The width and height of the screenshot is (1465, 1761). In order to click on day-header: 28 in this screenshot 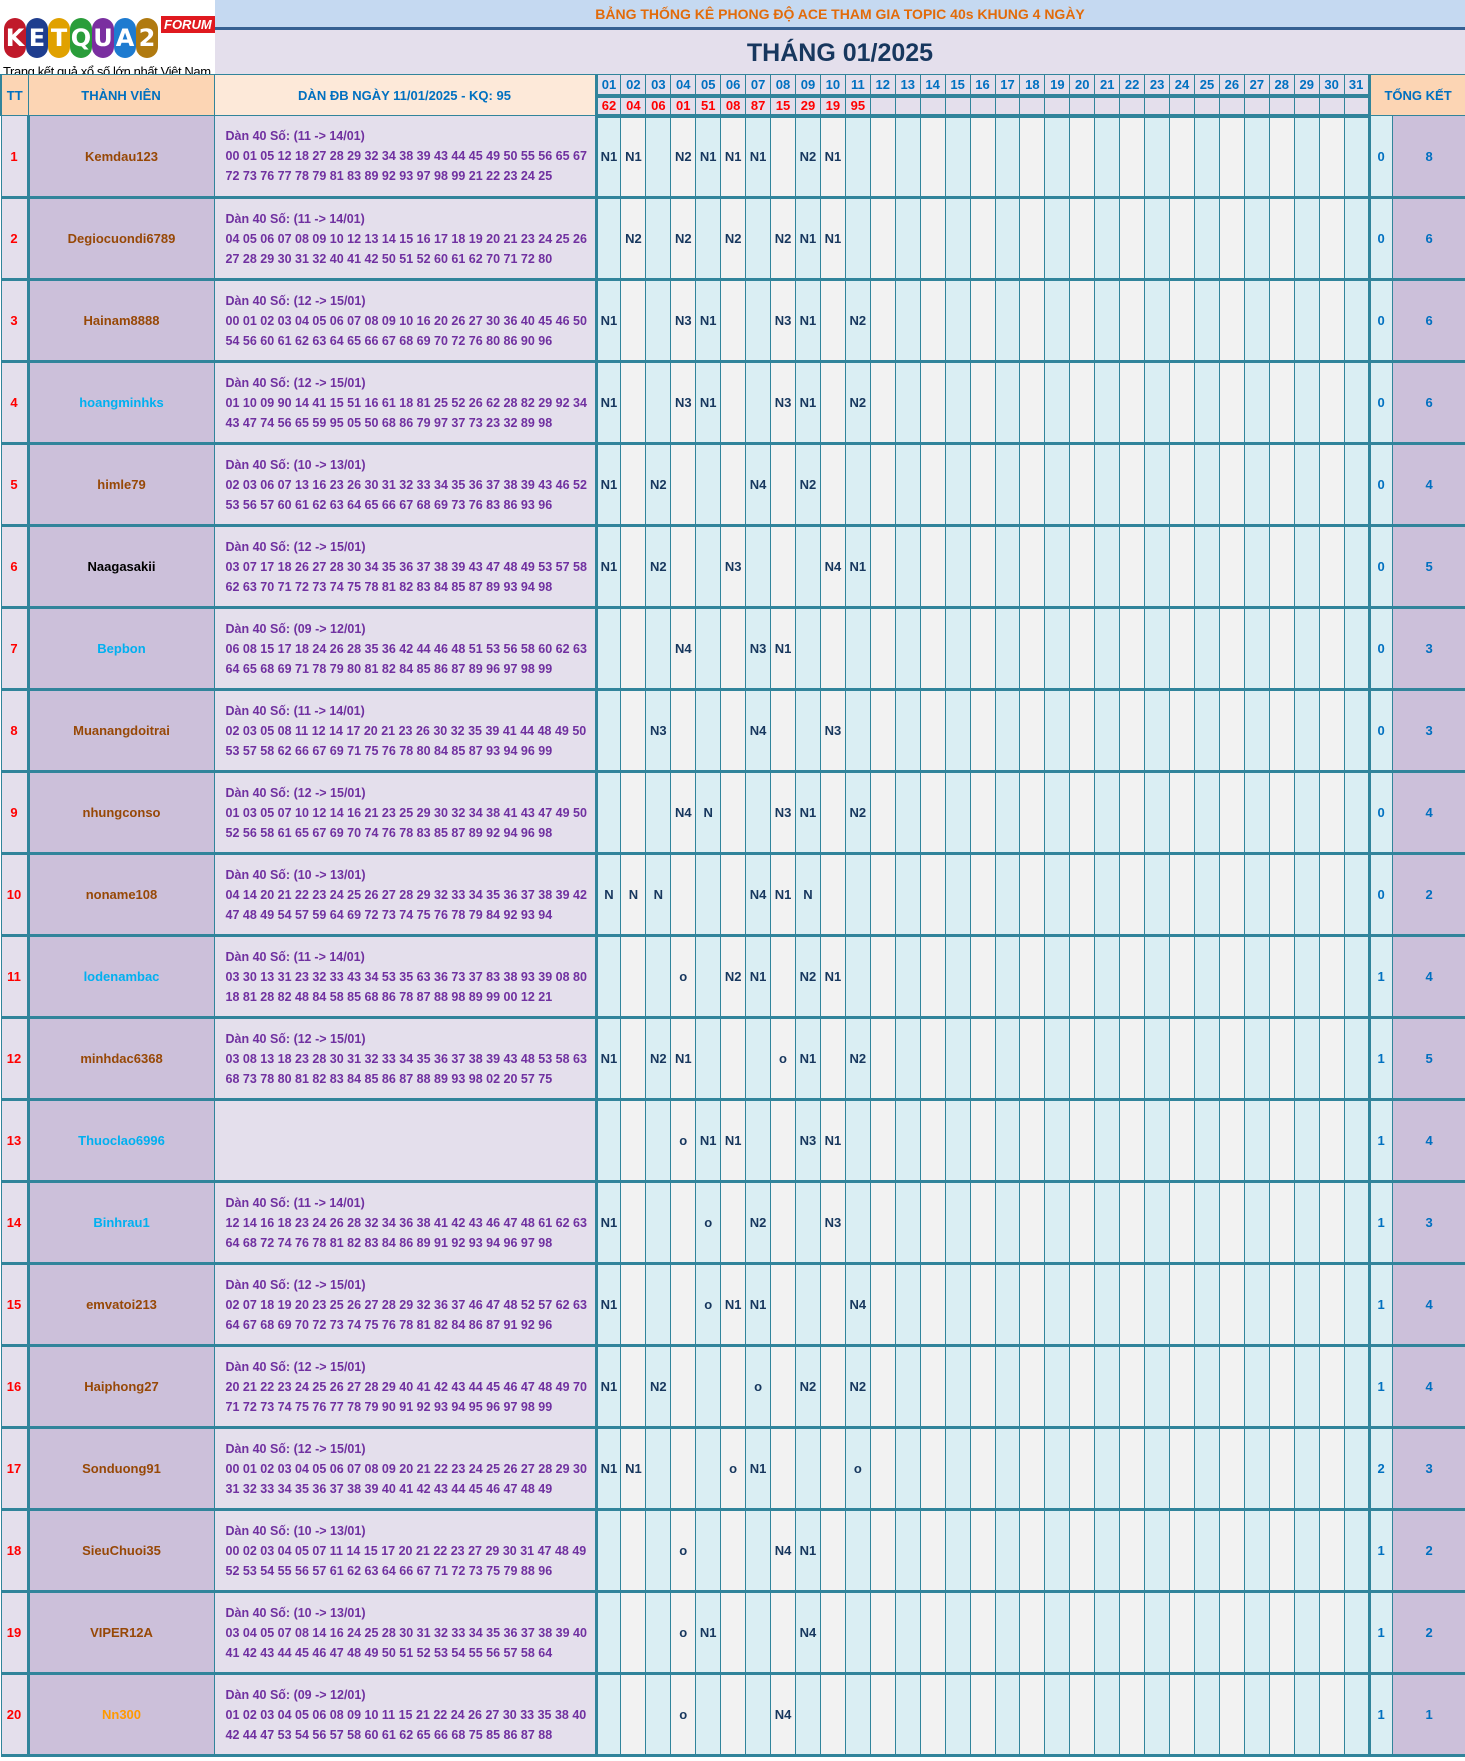, I will do `click(1281, 86)`.